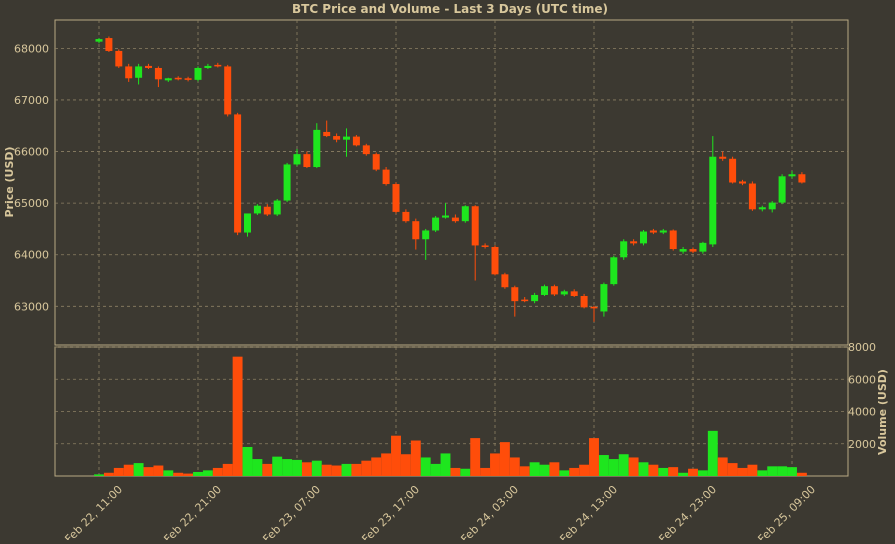 The image size is (895, 544). I want to click on y2-tick-label: 8000, so click(862, 347).